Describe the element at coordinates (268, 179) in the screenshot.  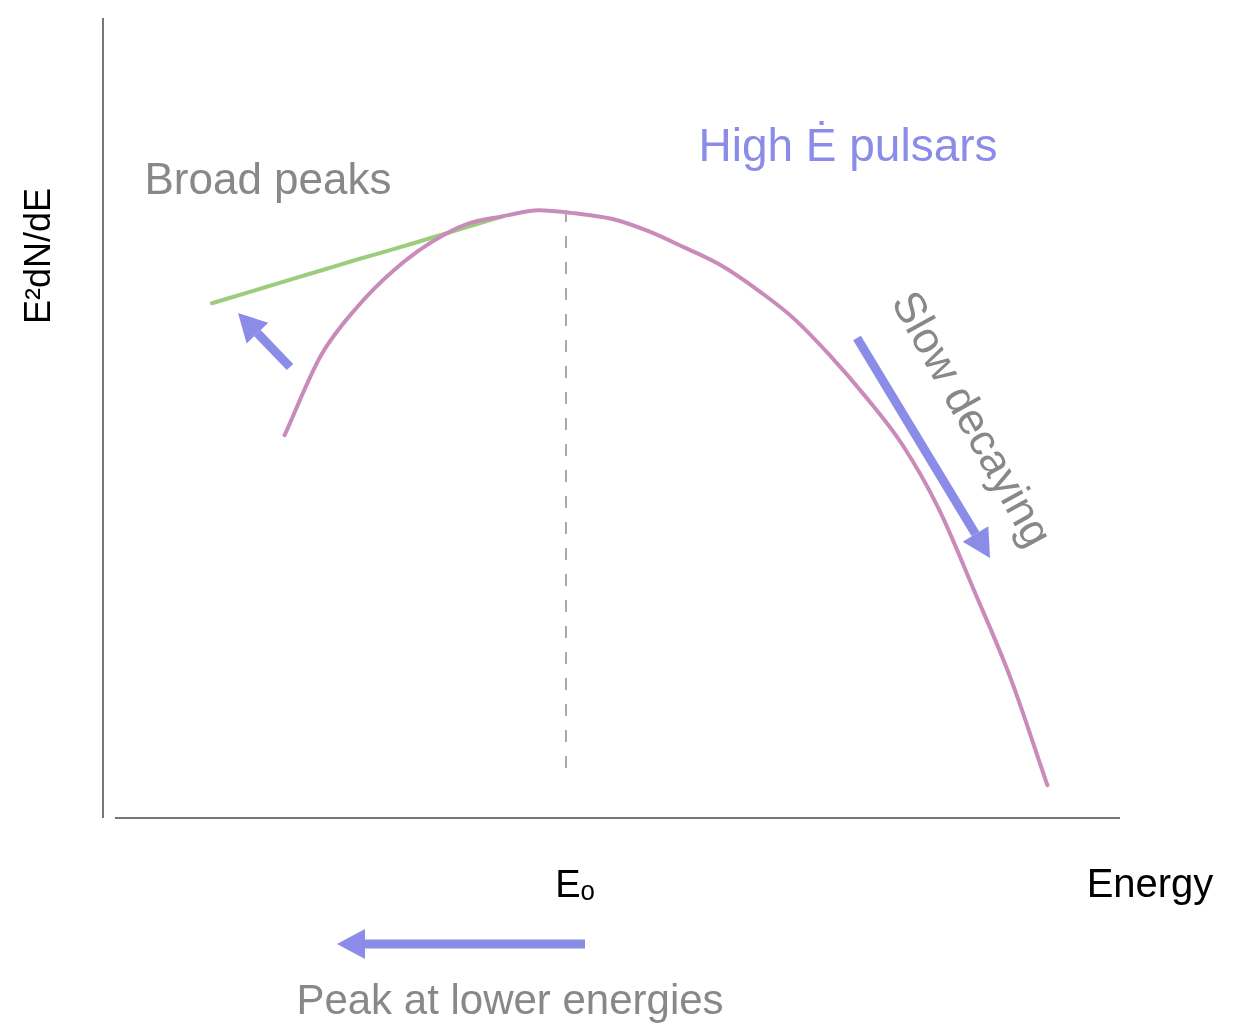
I see `text: Broad peaks` at that location.